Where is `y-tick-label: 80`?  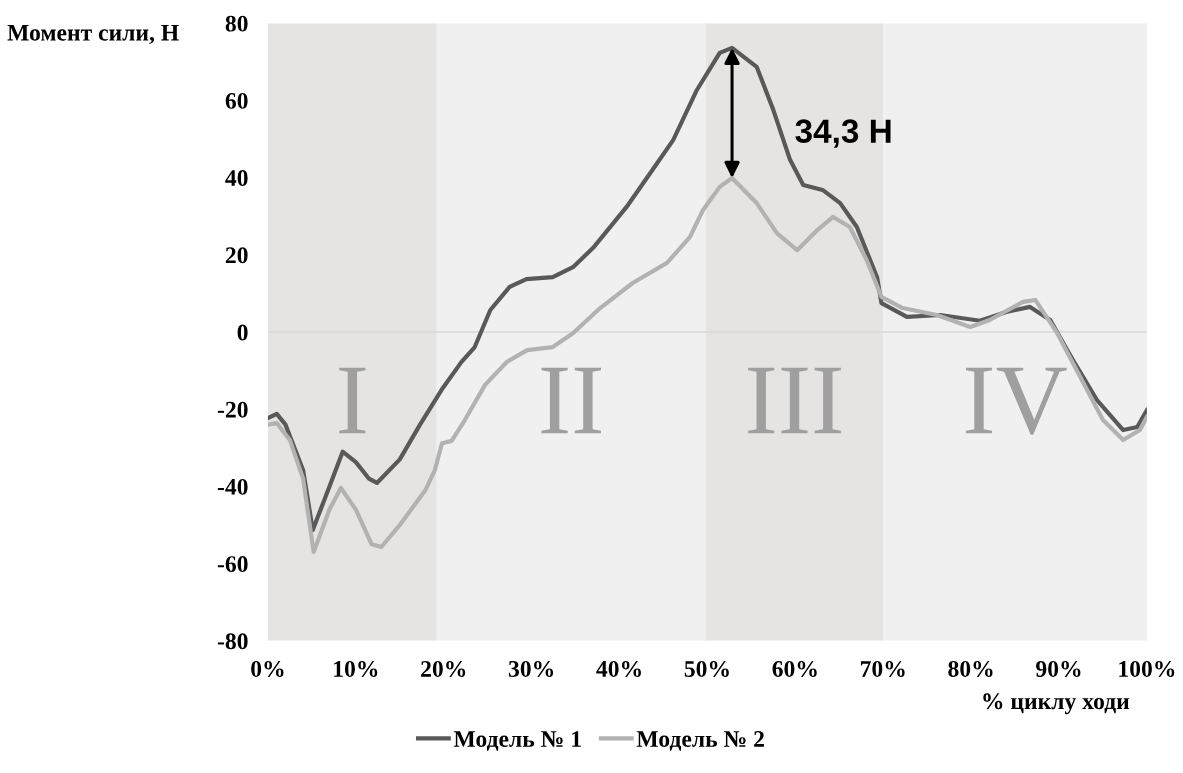 y-tick-label: 80 is located at coordinates (236, 23).